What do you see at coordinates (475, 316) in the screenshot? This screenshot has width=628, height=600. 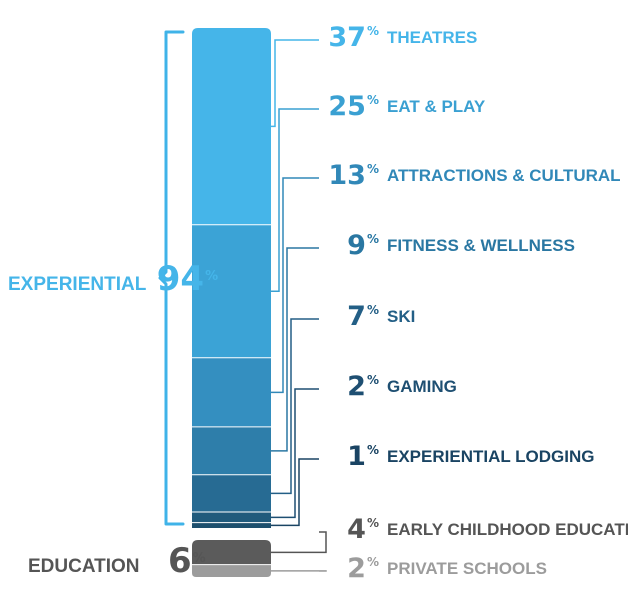 I see `segment-label-ski: 7% SKI` at bounding box center [475, 316].